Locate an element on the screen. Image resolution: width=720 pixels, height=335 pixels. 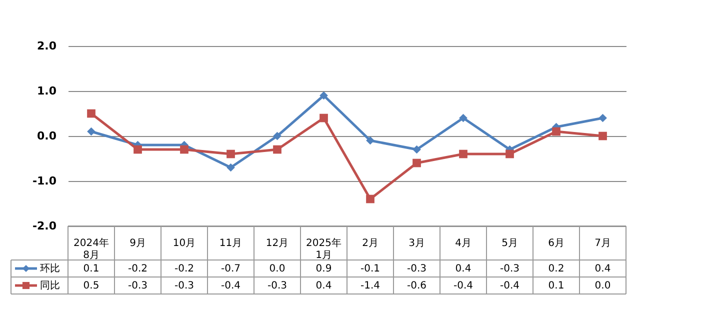
y-tick-label: 0.0 is located at coordinates (47, 136).